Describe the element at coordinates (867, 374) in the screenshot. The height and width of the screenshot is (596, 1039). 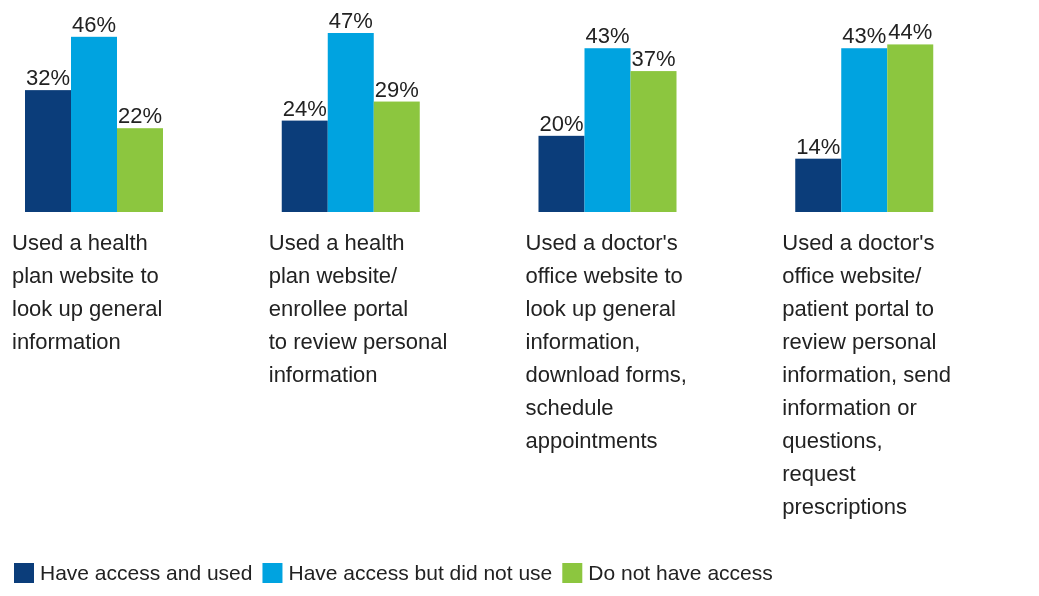
I see `category-label: Used a doctor's office website/ patient portal to review personal information, send information or questions, request prescriptions` at that location.